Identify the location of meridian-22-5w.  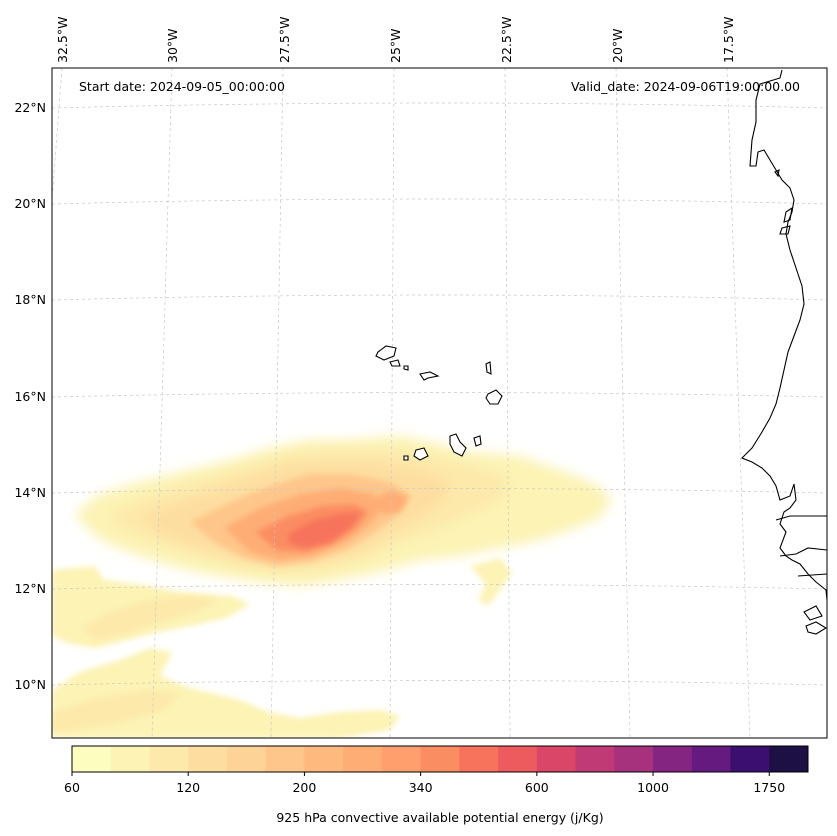
(507, 403).